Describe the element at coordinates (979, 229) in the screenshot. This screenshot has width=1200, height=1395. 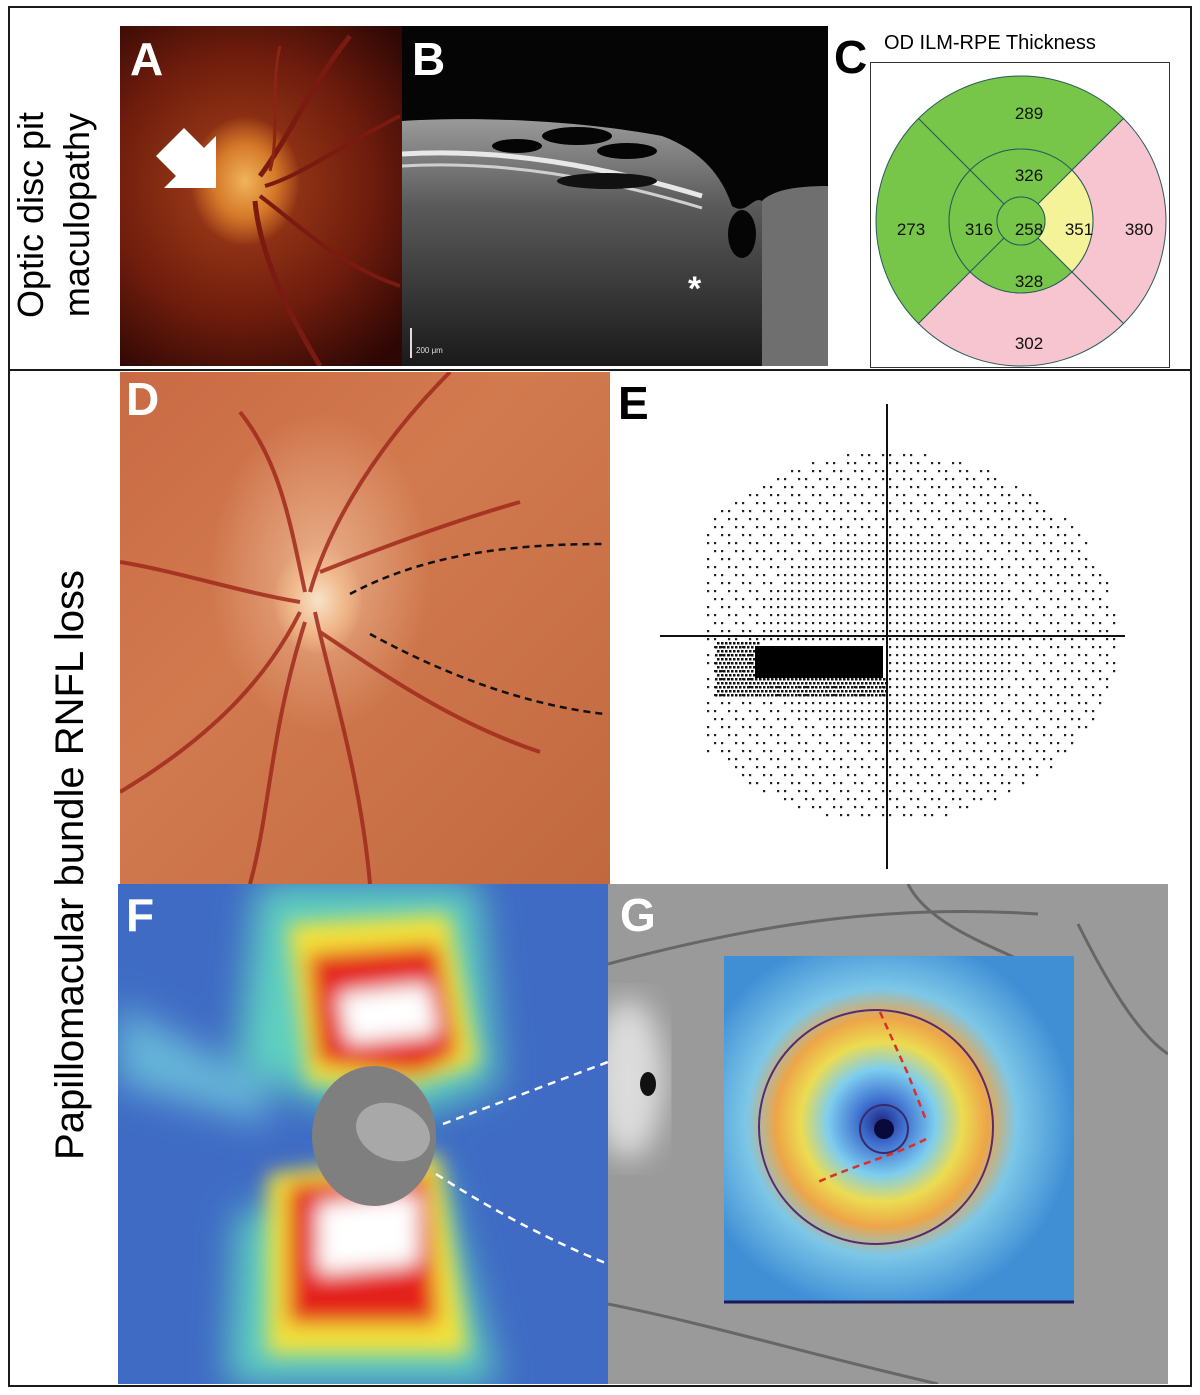
I see `value-inner-temporal: 316` at that location.